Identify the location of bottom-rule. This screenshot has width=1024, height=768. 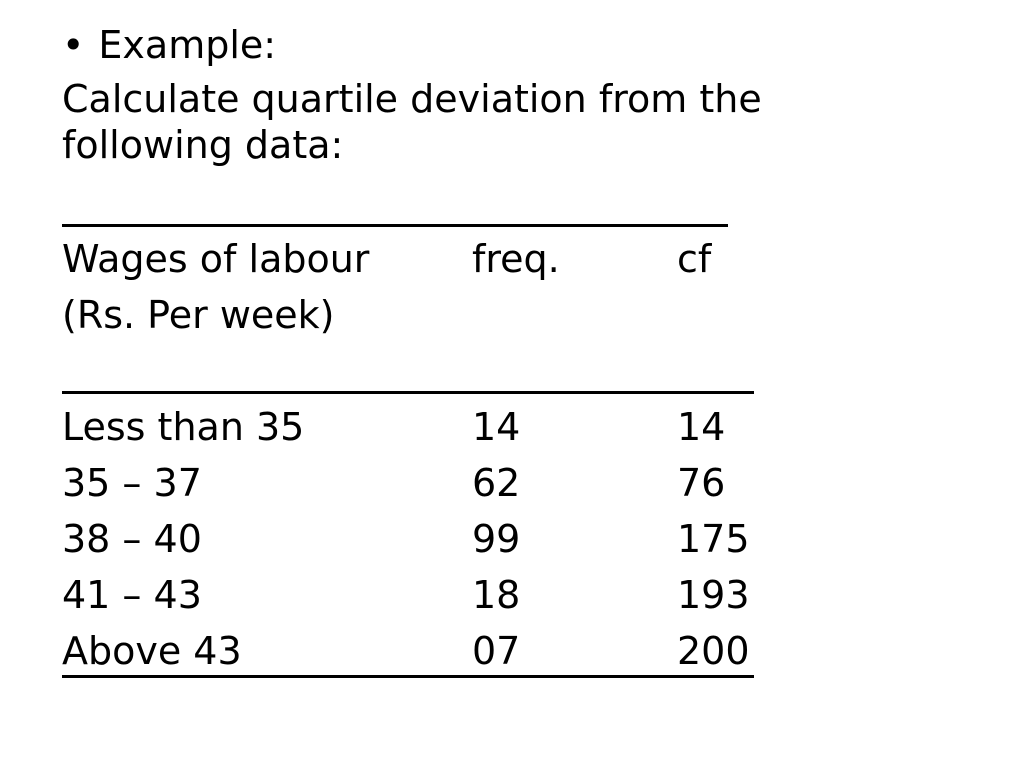
(408, 676).